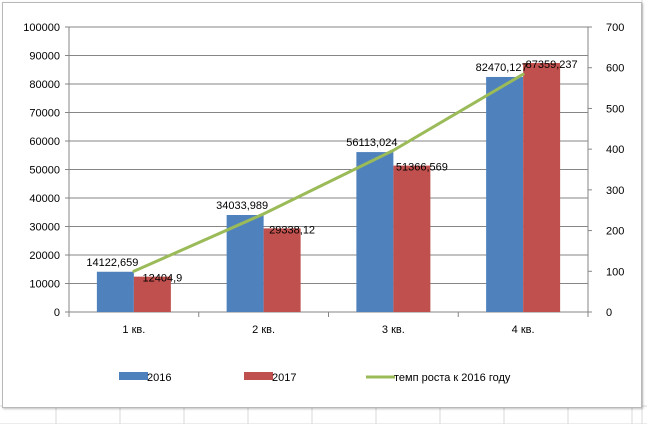  What do you see at coordinates (44, 85) in the screenshot?
I see `left-axis-tick-label: 80000` at bounding box center [44, 85].